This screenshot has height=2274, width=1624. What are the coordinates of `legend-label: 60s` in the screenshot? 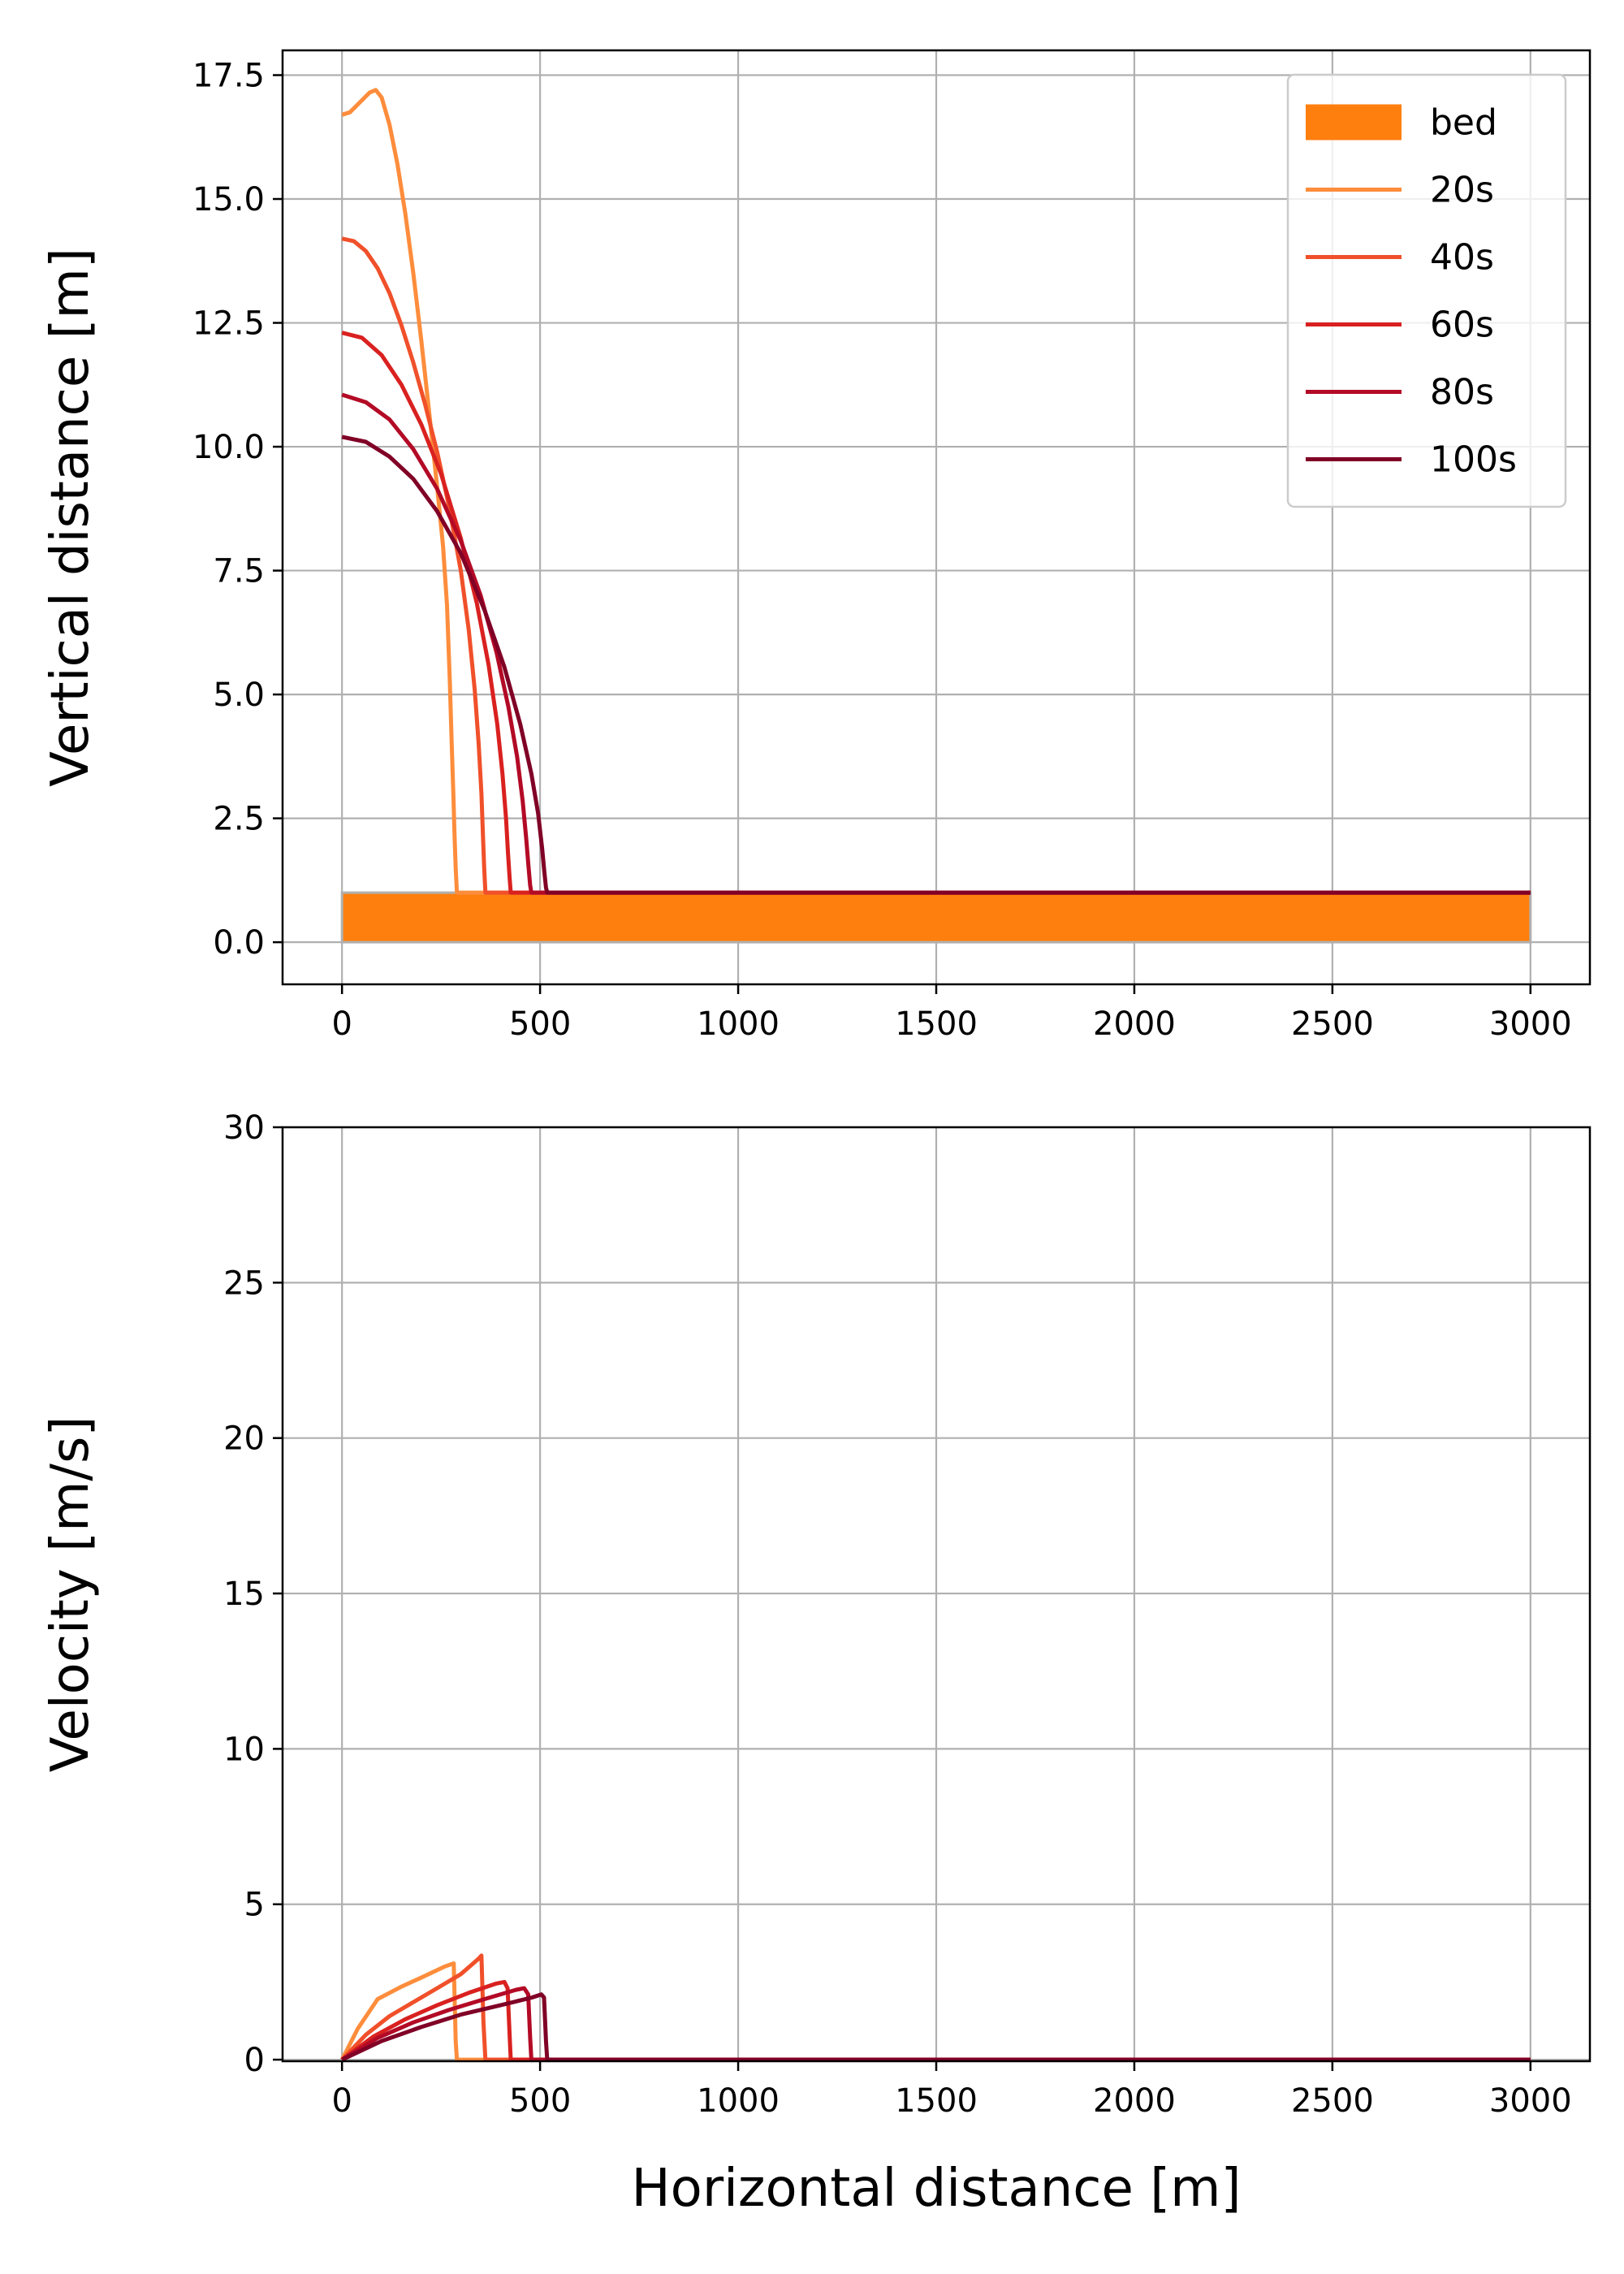 It's located at (1462, 325).